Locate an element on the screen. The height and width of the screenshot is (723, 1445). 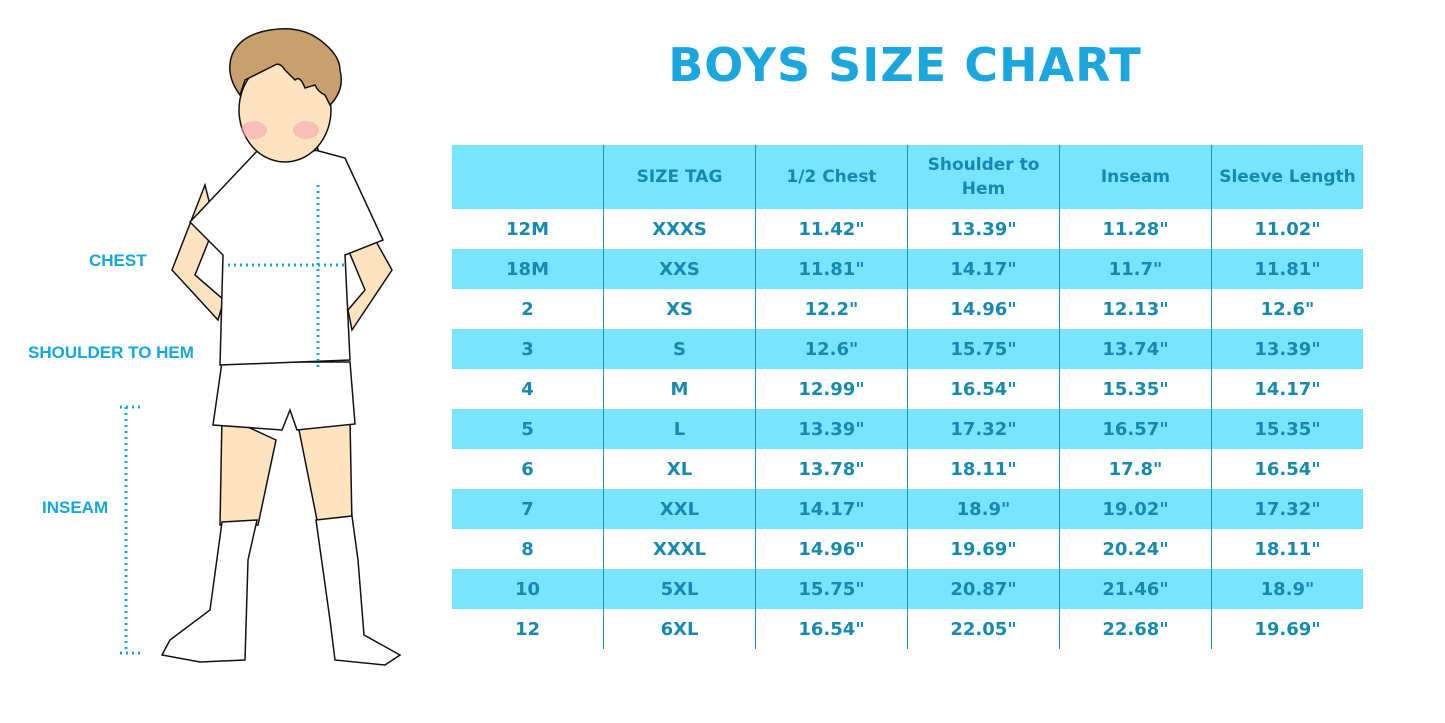
cell-half-chest: 12.2" is located at coordinates (831, 309).